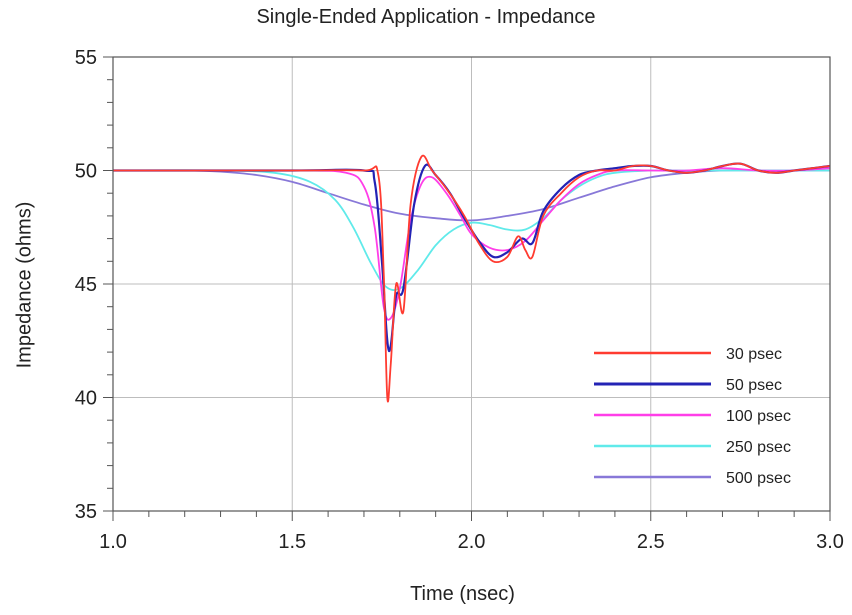 The image size is (852, 615). I want to click on y-axis-label: Impedance (ohms), so click(24, 285).